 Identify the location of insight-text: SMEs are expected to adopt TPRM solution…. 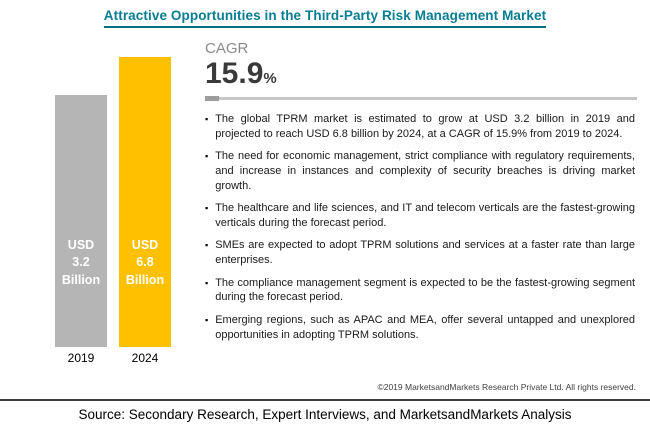
(425, 252).